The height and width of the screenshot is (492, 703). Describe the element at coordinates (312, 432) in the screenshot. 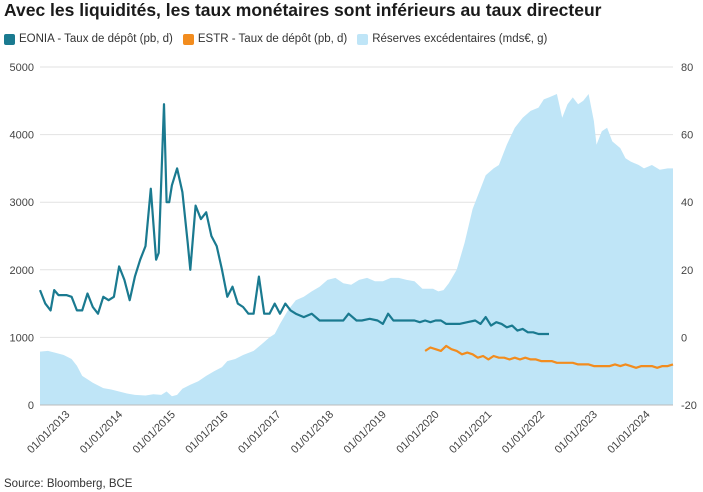

I see `x-tick-label: 01/01/2018` at that location.